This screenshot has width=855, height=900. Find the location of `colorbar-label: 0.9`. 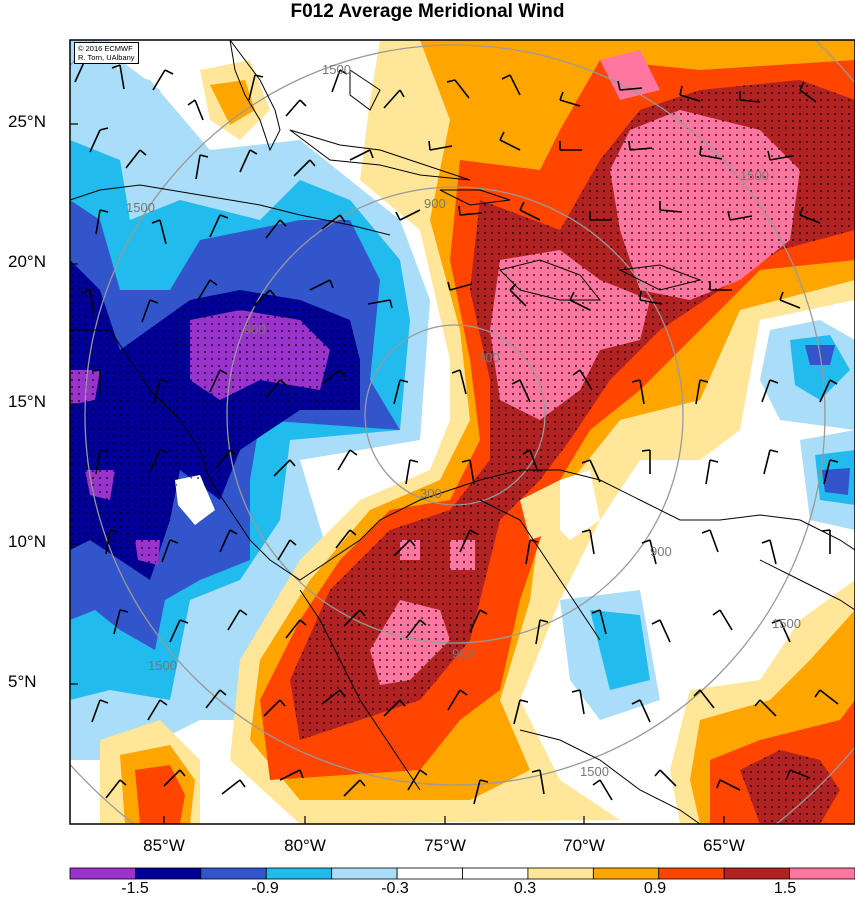

colorbar-label: 0.9 is located at coordinates (655, 888).